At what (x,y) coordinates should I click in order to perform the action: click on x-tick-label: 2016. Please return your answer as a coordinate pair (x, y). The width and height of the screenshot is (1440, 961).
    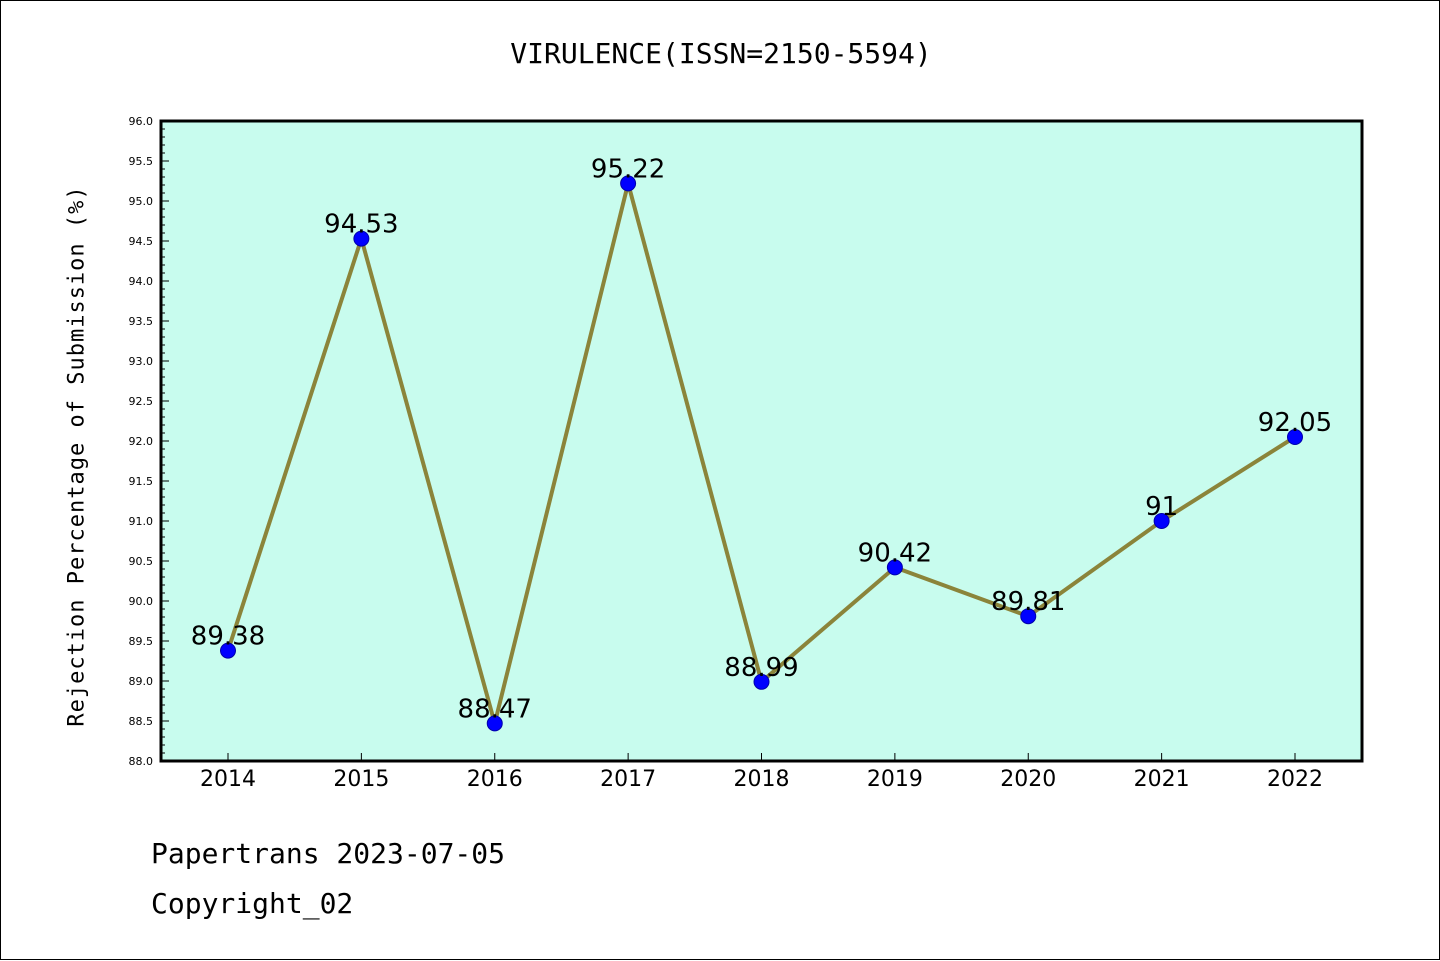
    Looking at the image, I should click on (495, 779).